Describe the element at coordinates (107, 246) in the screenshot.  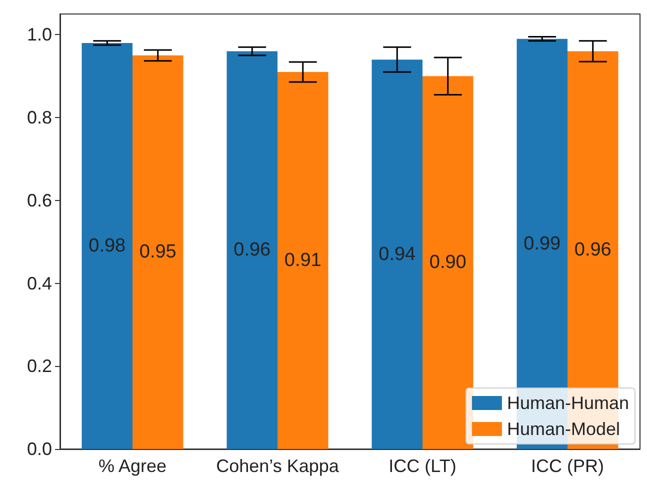
I see `data-label: 0.98` at that location.